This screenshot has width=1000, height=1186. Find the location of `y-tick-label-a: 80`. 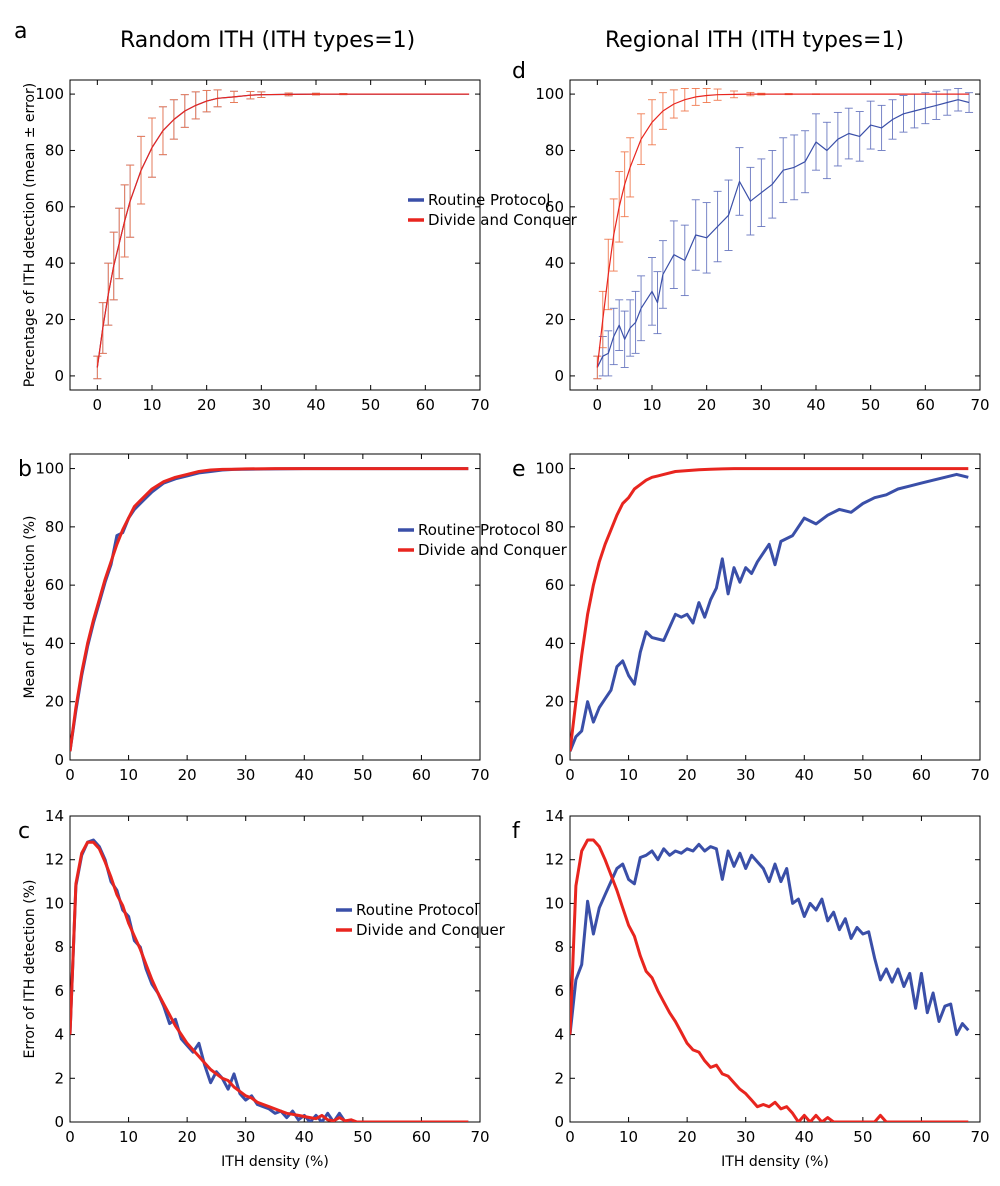

y-tick-label-a: 80 is located at coordinates (54, 150).